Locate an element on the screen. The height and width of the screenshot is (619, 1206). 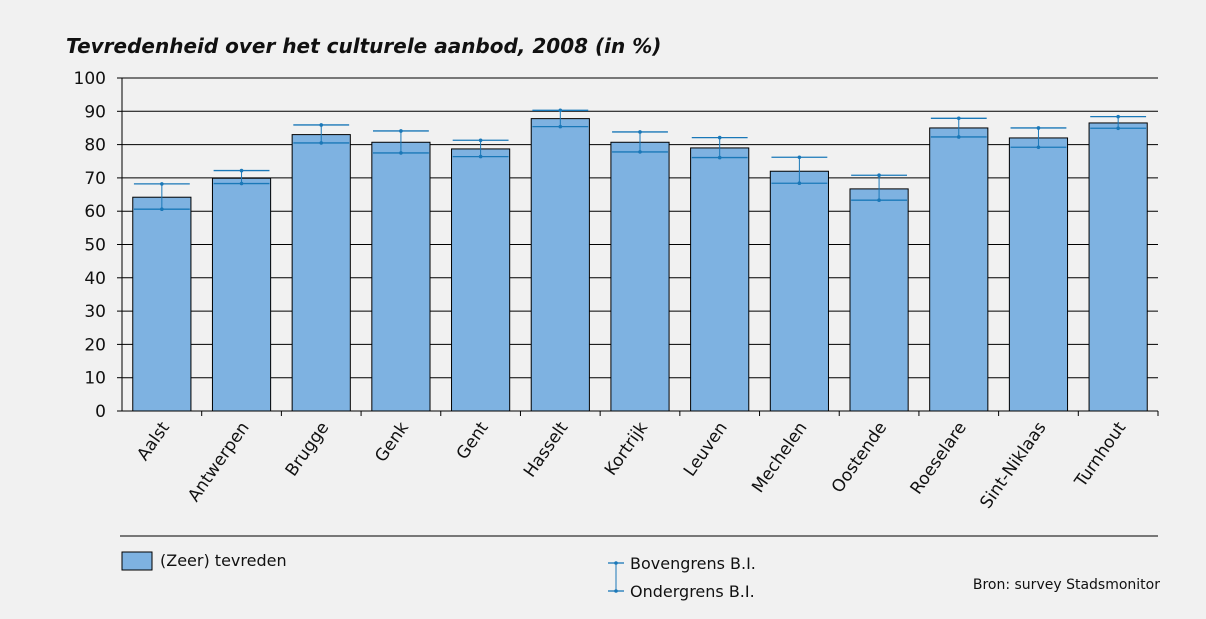
legend-label-bar: (Zeer) tevreden is located at coordinates (223, 560).